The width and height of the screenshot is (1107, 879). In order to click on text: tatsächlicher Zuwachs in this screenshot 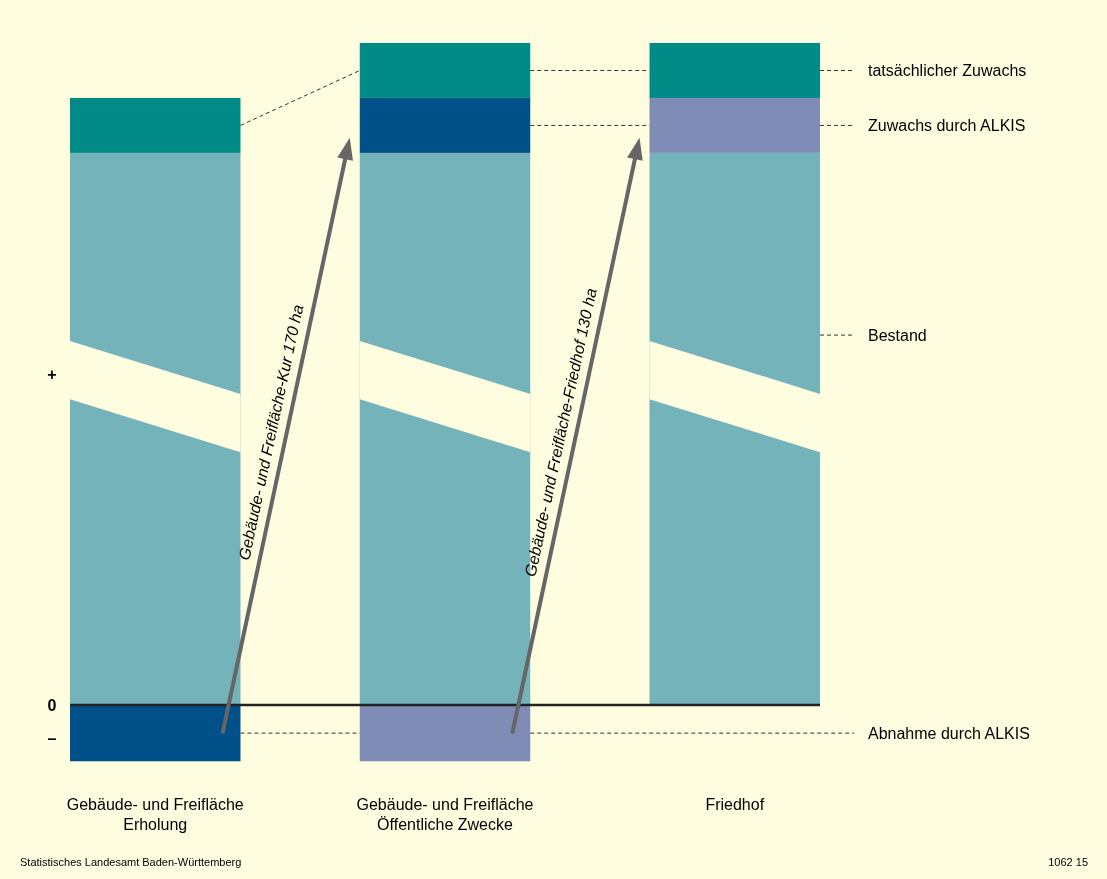, I will do `click(947, 71)`.